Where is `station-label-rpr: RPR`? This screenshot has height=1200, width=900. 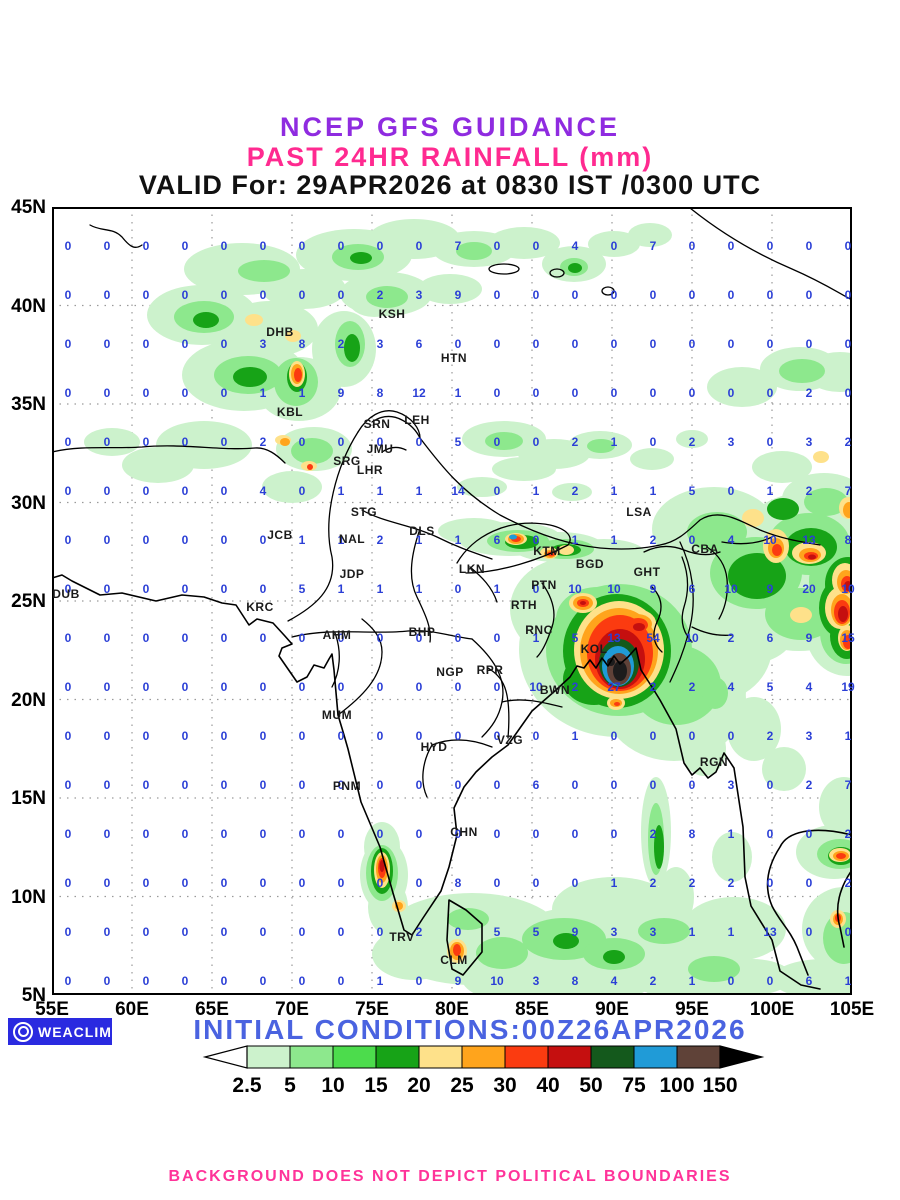
station-label-rpr: RPR is located at coordinates (490, 670).